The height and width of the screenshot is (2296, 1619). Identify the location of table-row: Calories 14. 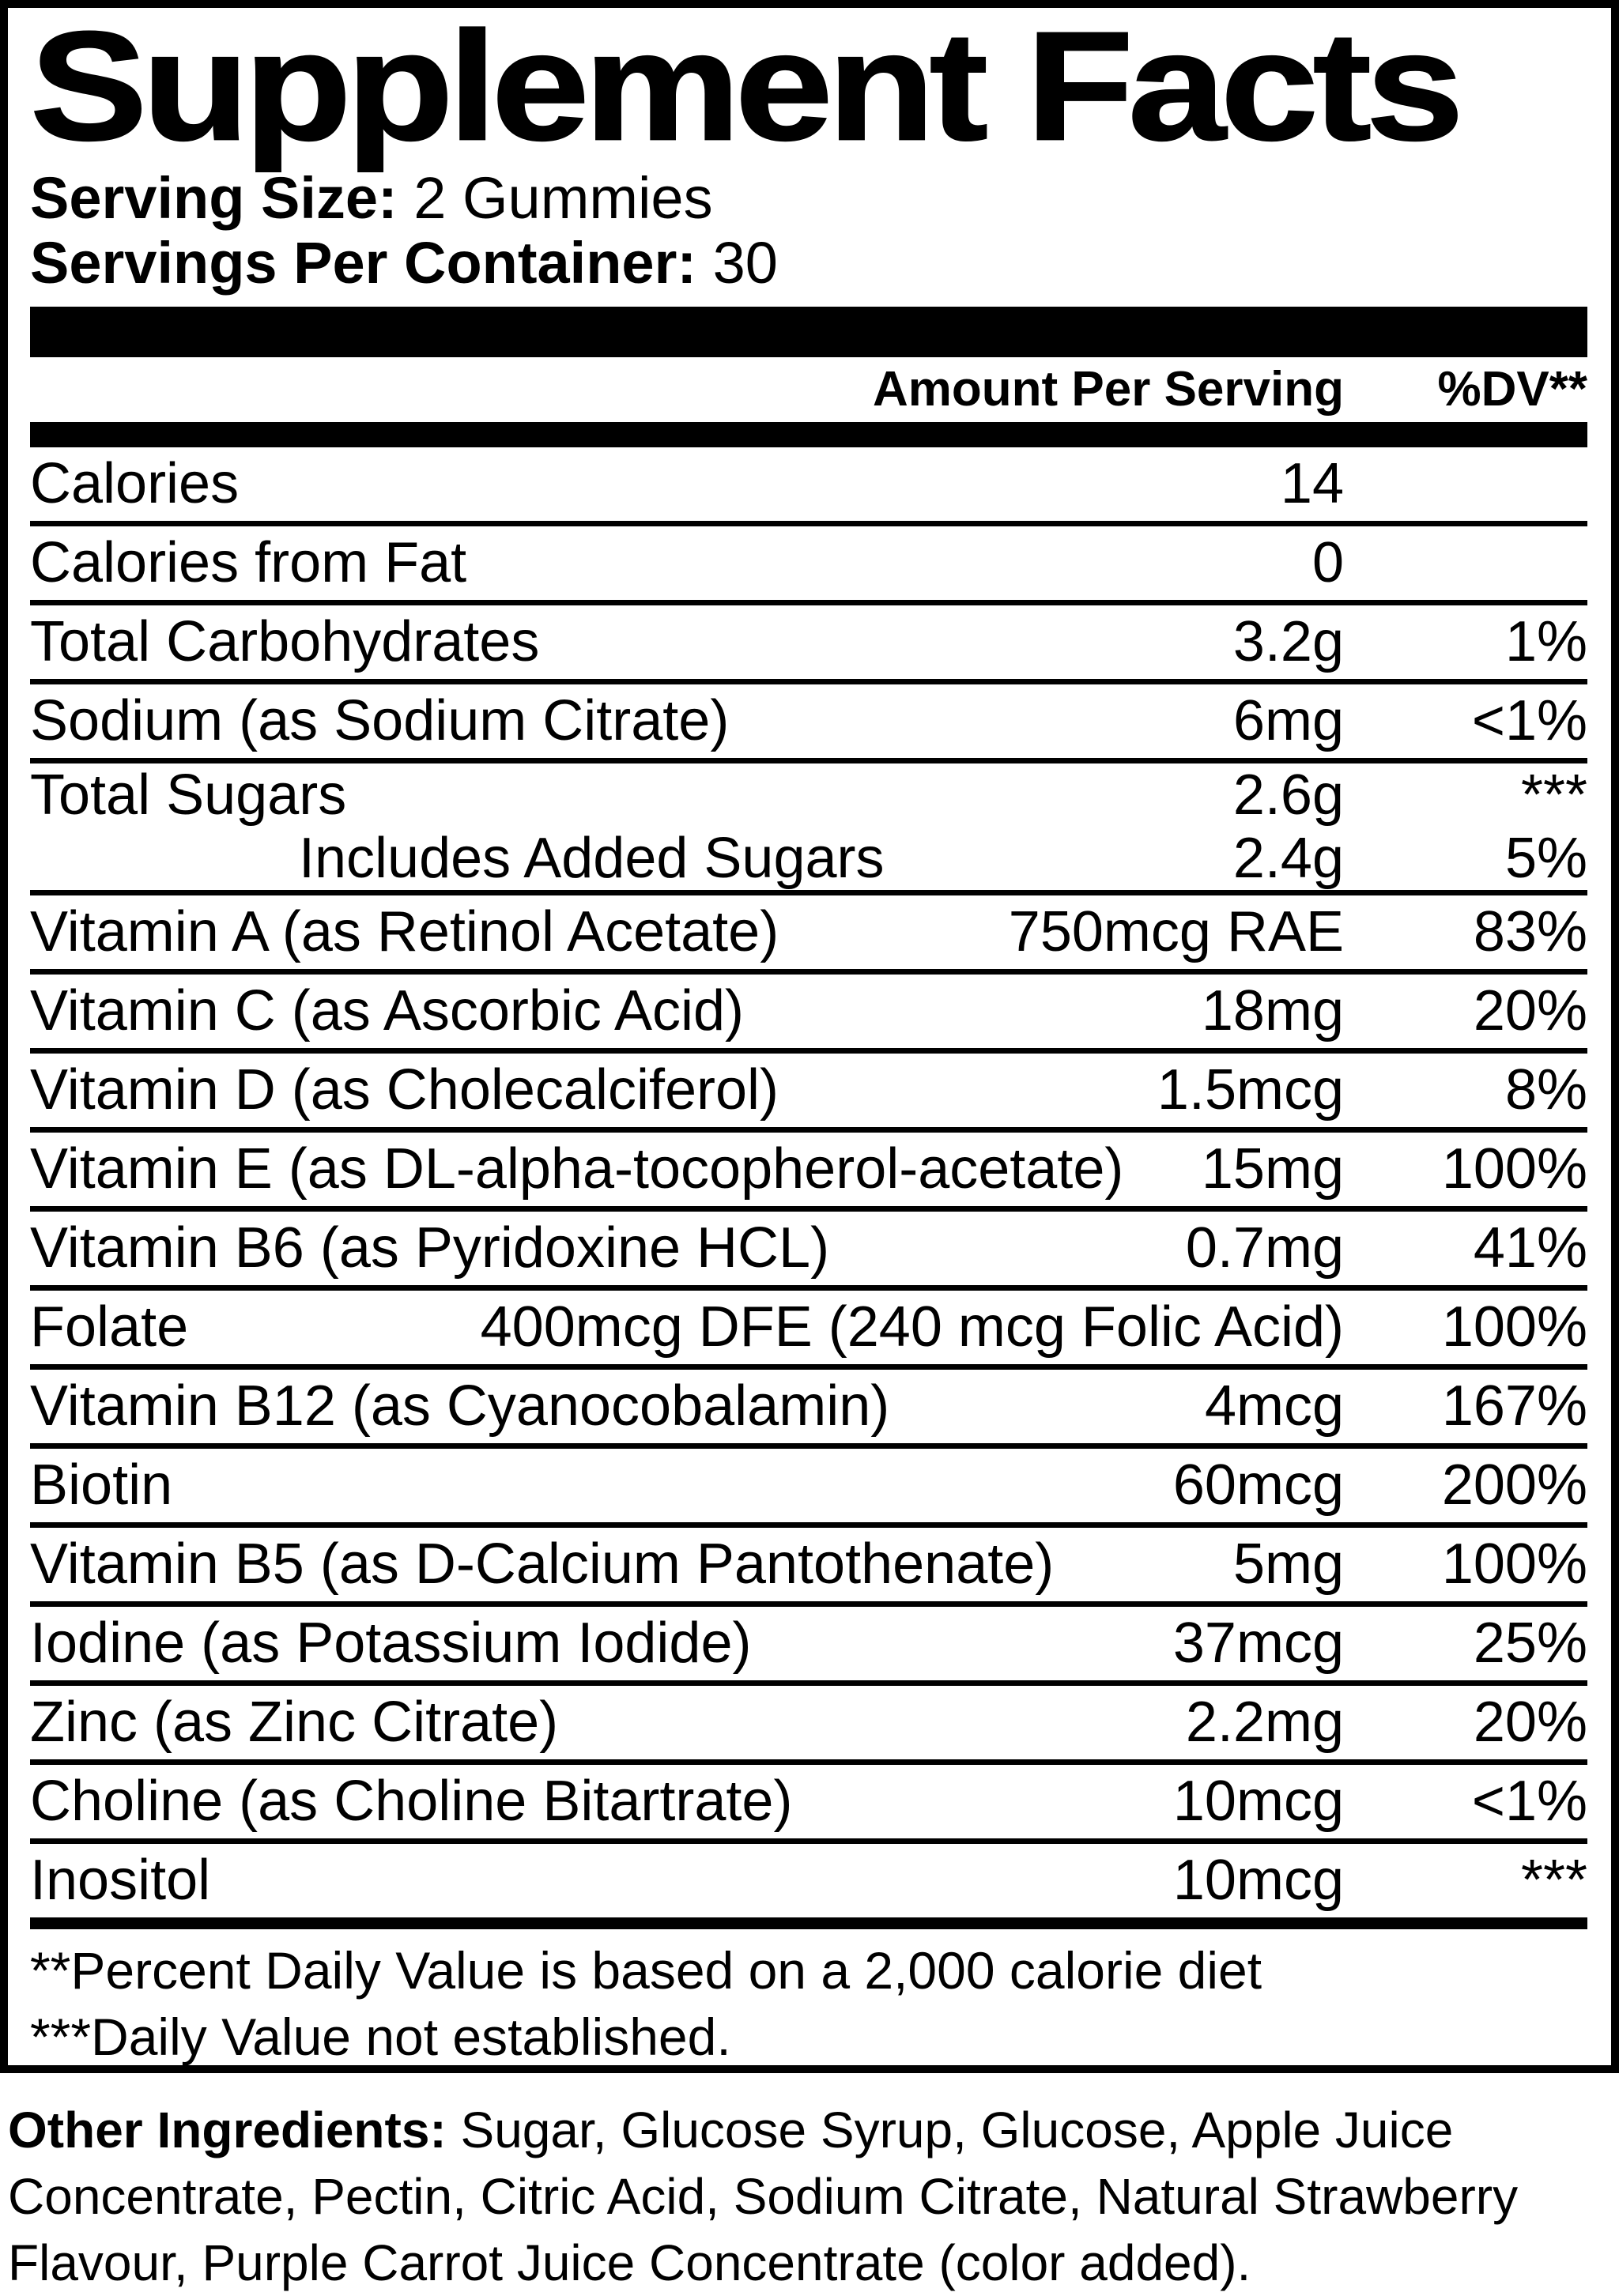
(809, 486).